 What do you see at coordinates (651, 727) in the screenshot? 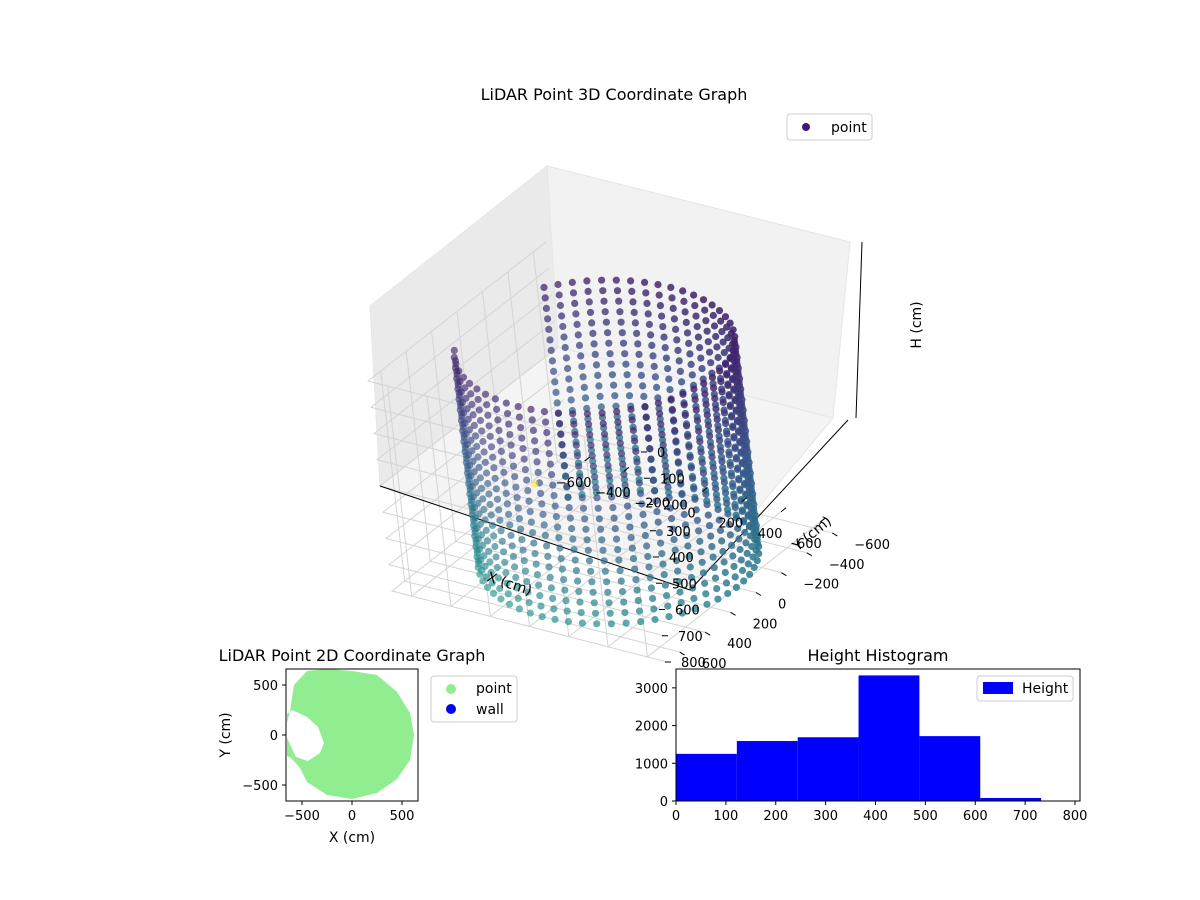
I see `y-tick-label-hist: 2000` at bounding box center [651, 727].